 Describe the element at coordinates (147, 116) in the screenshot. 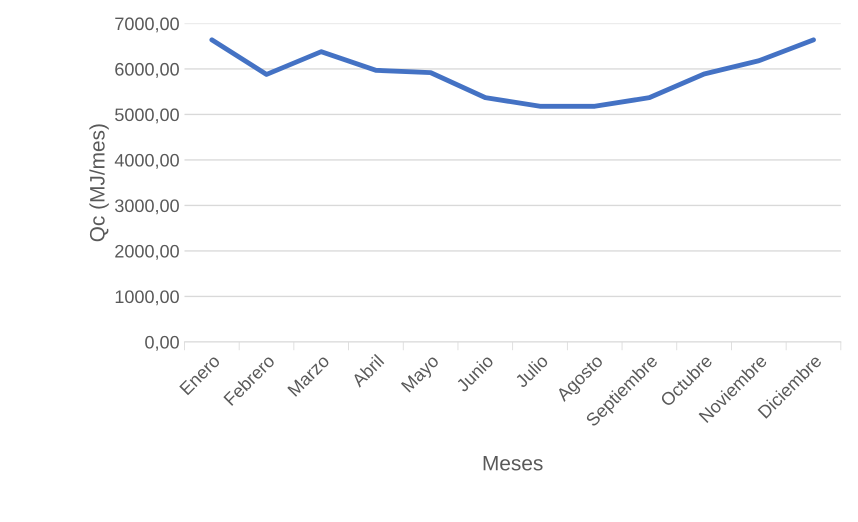

I see `y-tick-label: 5000,00` at that location.